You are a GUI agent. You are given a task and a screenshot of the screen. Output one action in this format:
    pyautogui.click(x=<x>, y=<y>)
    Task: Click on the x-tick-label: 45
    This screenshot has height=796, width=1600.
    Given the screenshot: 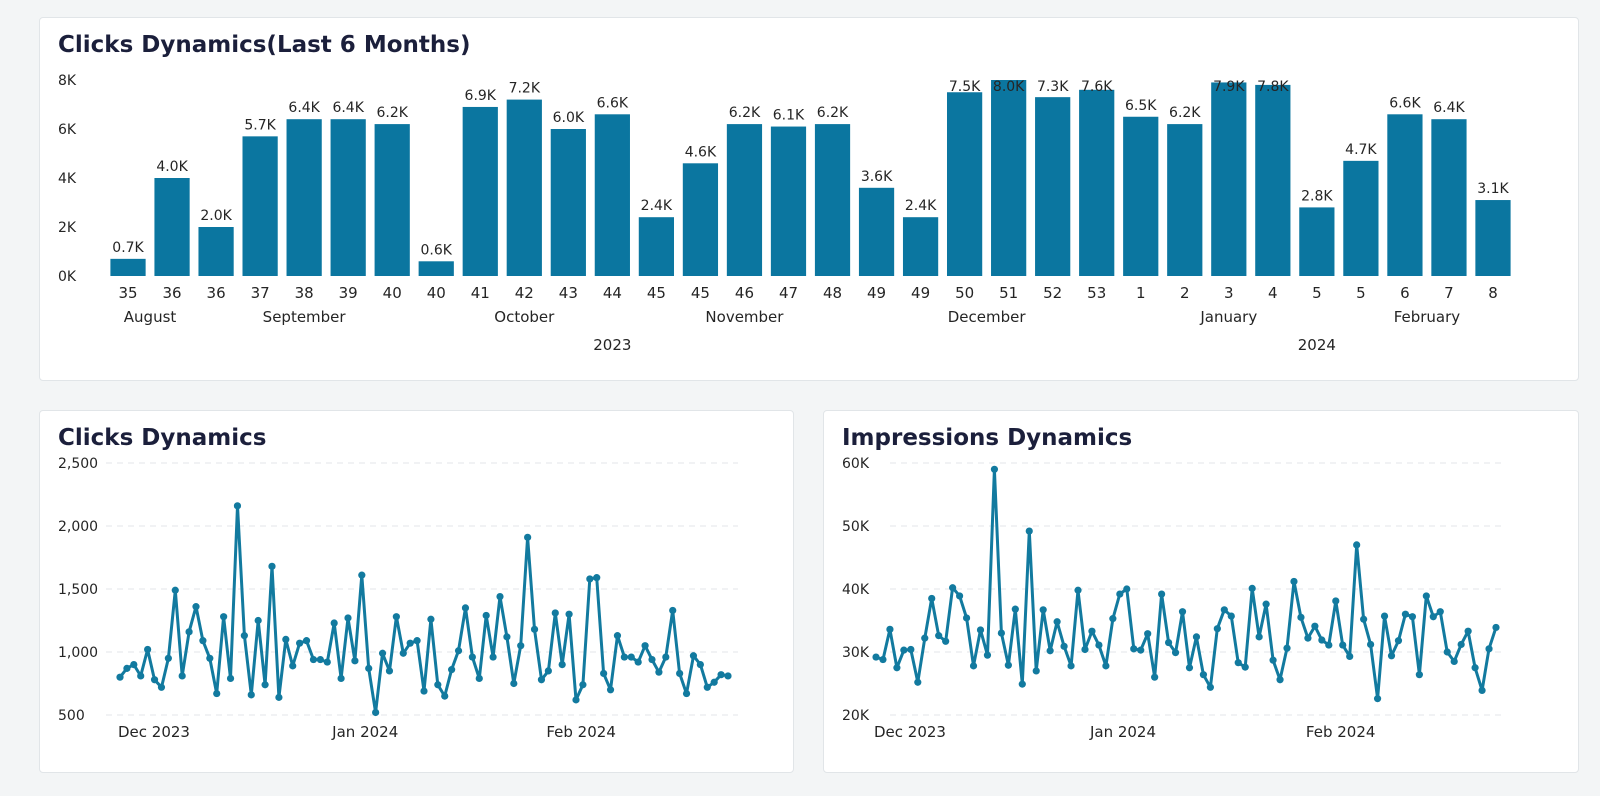 What is the action you would take?
    pyautogui.click(x=656, y=293)
    